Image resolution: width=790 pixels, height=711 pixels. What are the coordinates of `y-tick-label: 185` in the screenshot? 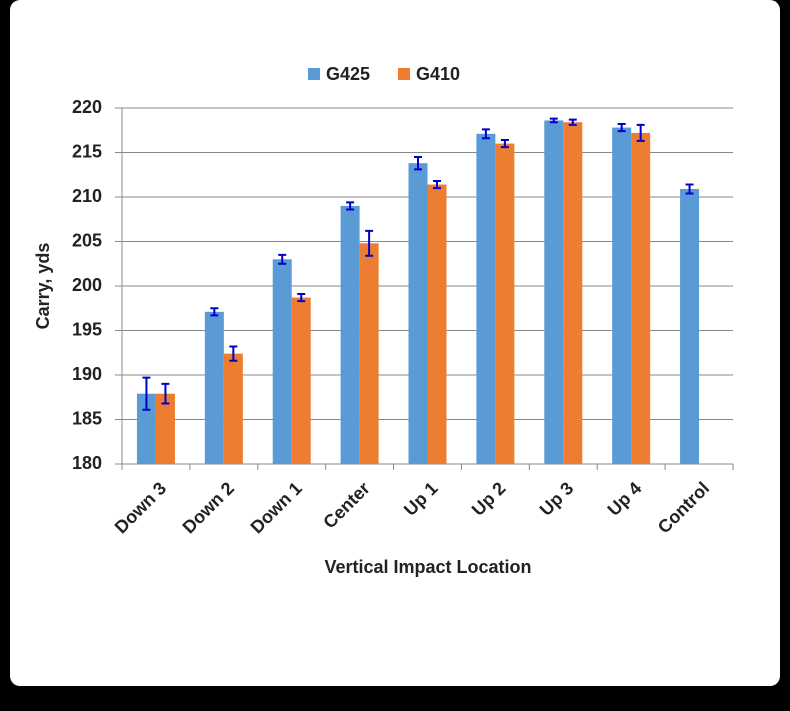 It's located at (87, 418).